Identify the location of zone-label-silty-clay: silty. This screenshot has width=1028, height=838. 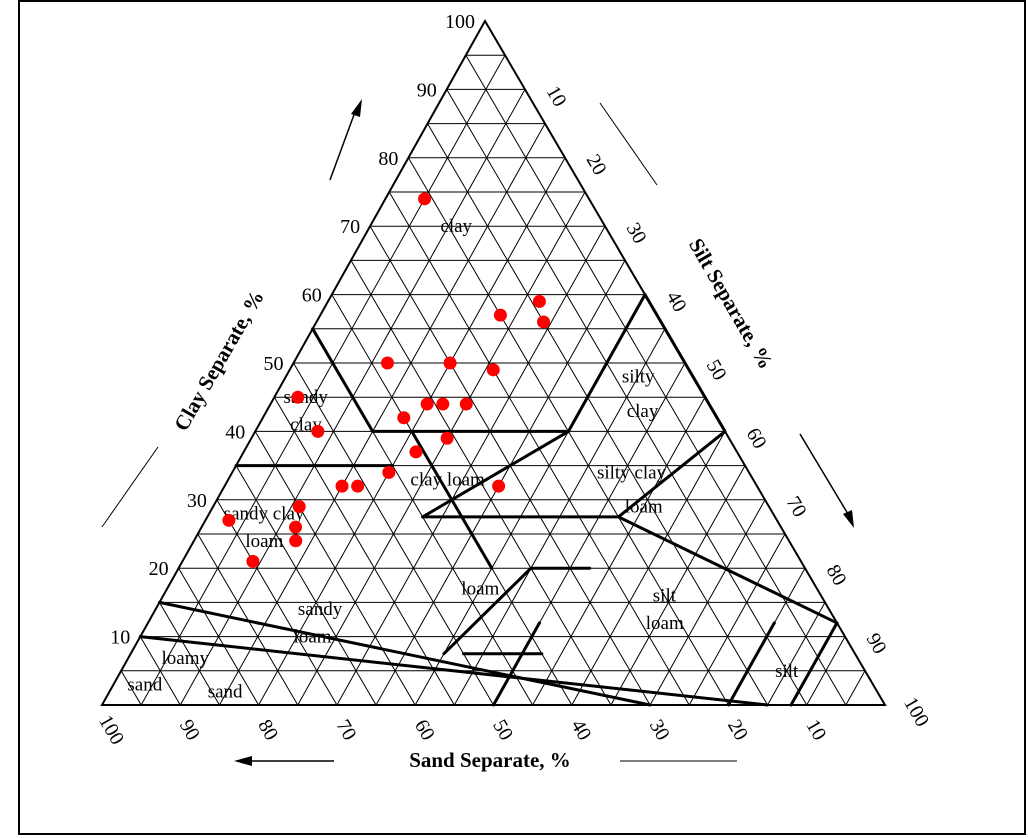
(638, 377).